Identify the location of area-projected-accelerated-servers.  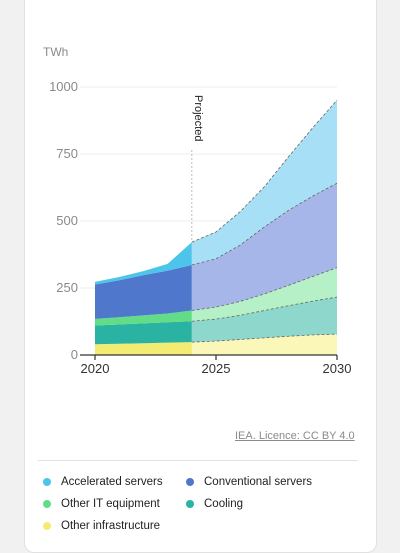
(264, 182).